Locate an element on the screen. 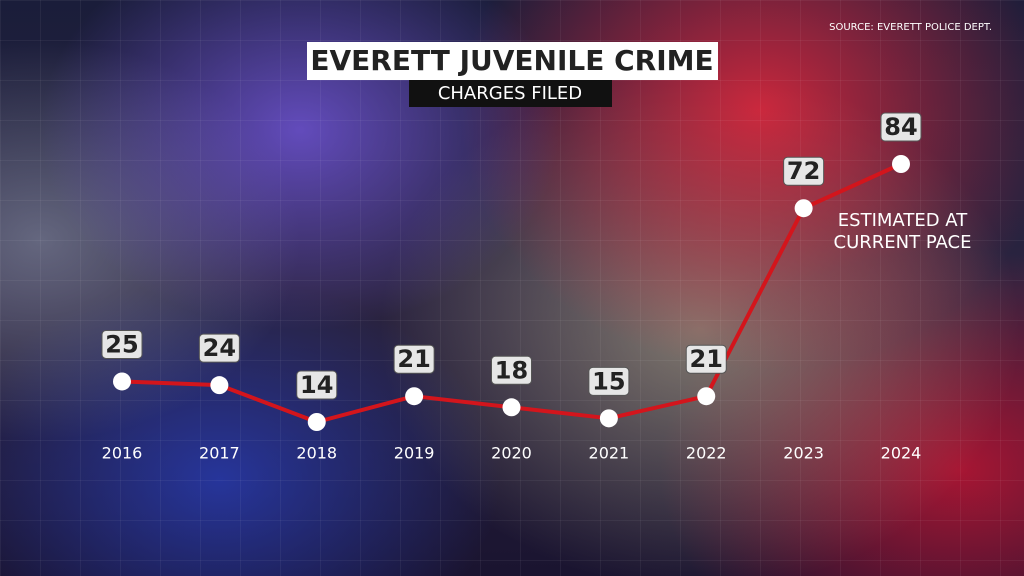  x-tick-label: 2017 is located at coordinates (219, 453).